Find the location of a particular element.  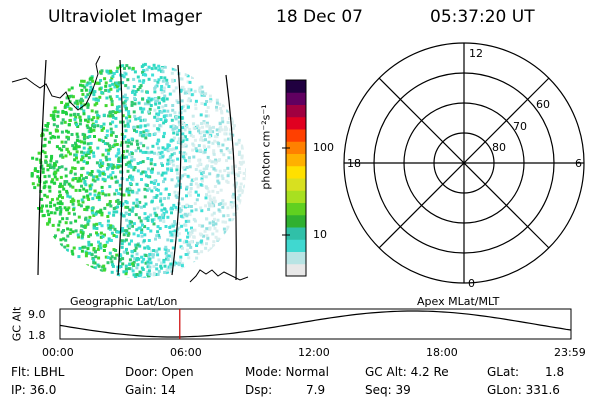

status-ip: IP: 36.0 is located at coordinates (34, 390).